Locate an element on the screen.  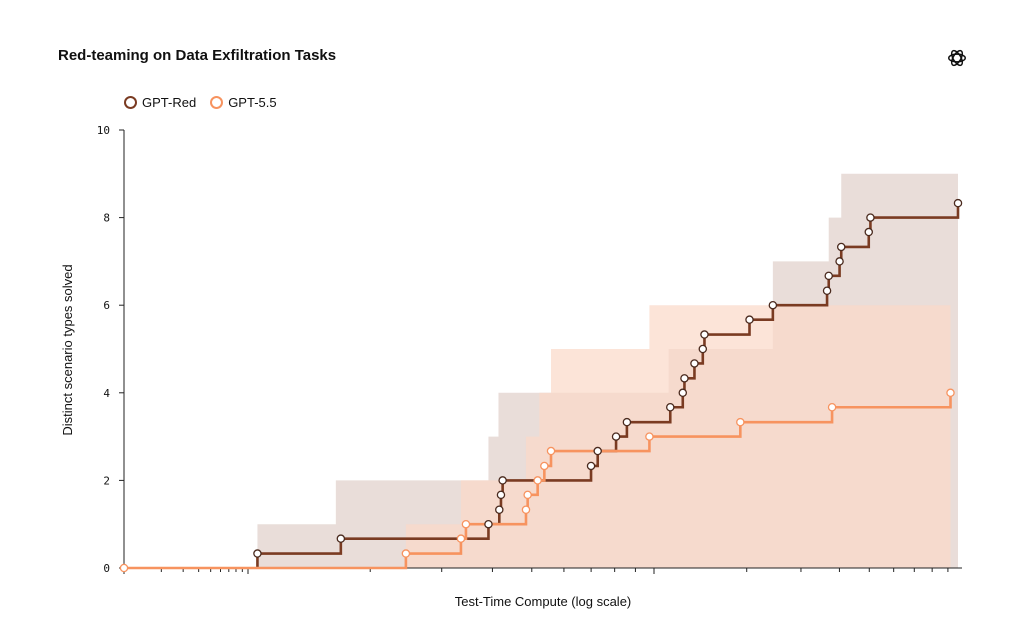
legend-item-gpt-5-5: GPT-5.5 is located at coordinates (243, 102).